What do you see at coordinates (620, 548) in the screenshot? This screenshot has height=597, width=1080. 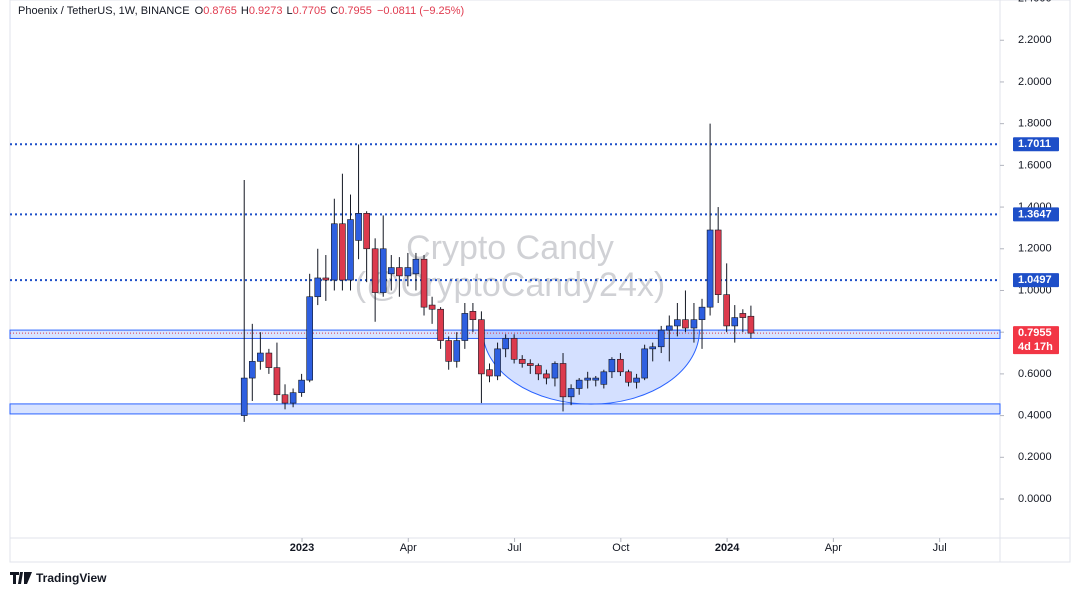 I see `x-tick-label: Oct` at bounding box center [620, 548].